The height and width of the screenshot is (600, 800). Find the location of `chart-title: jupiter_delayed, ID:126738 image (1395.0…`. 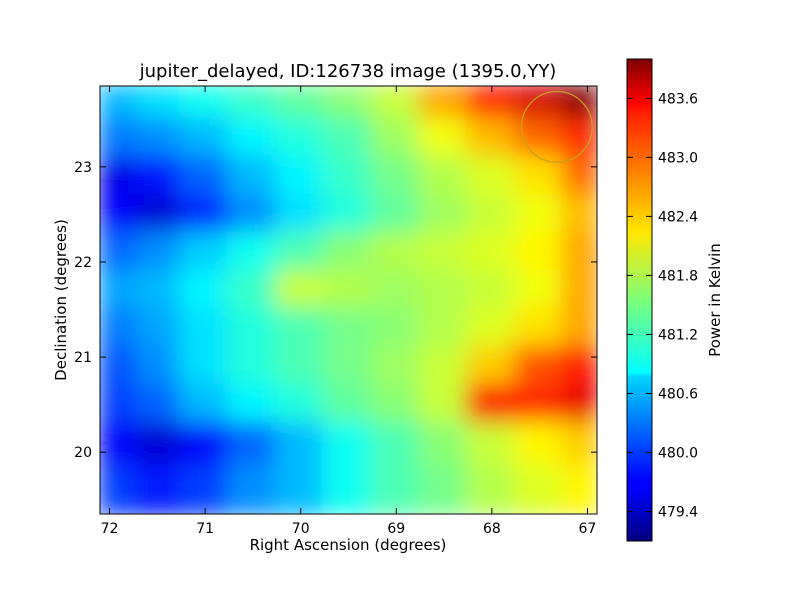

chart-title: jupiter_delayed, ID:126738 image (1395.0… is located at coordinates (348, 71).